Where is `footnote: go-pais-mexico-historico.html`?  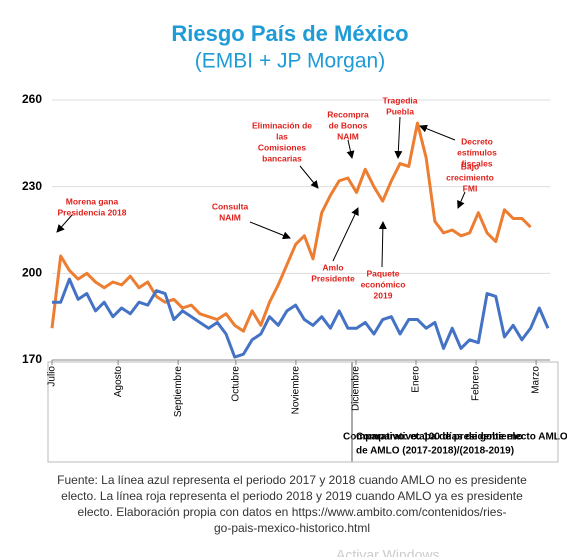 footnote: go-pais-mexico-historico.html is located at coordinates (292, 528).